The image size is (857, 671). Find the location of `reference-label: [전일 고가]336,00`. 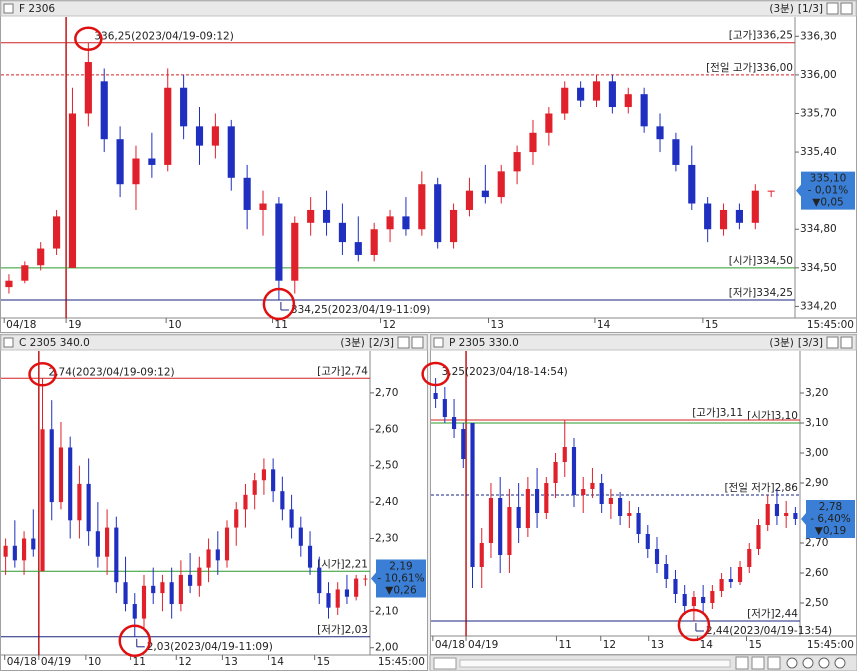

reference-label: [전일 고가]336,00 is located at coordinates (749, 67).